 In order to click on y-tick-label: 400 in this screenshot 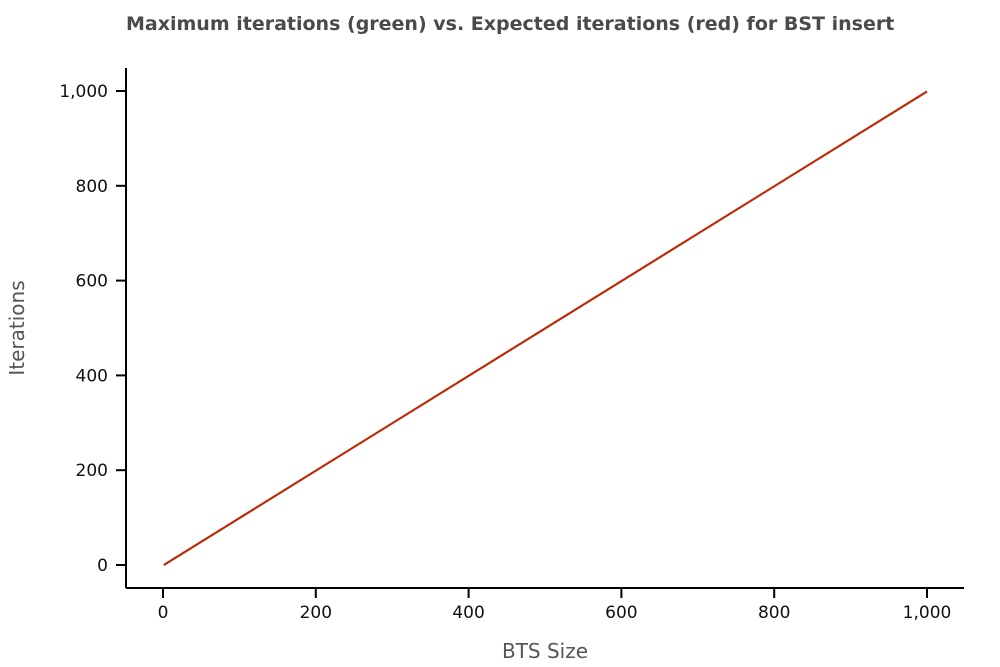, I will do `click(92, 376)`.